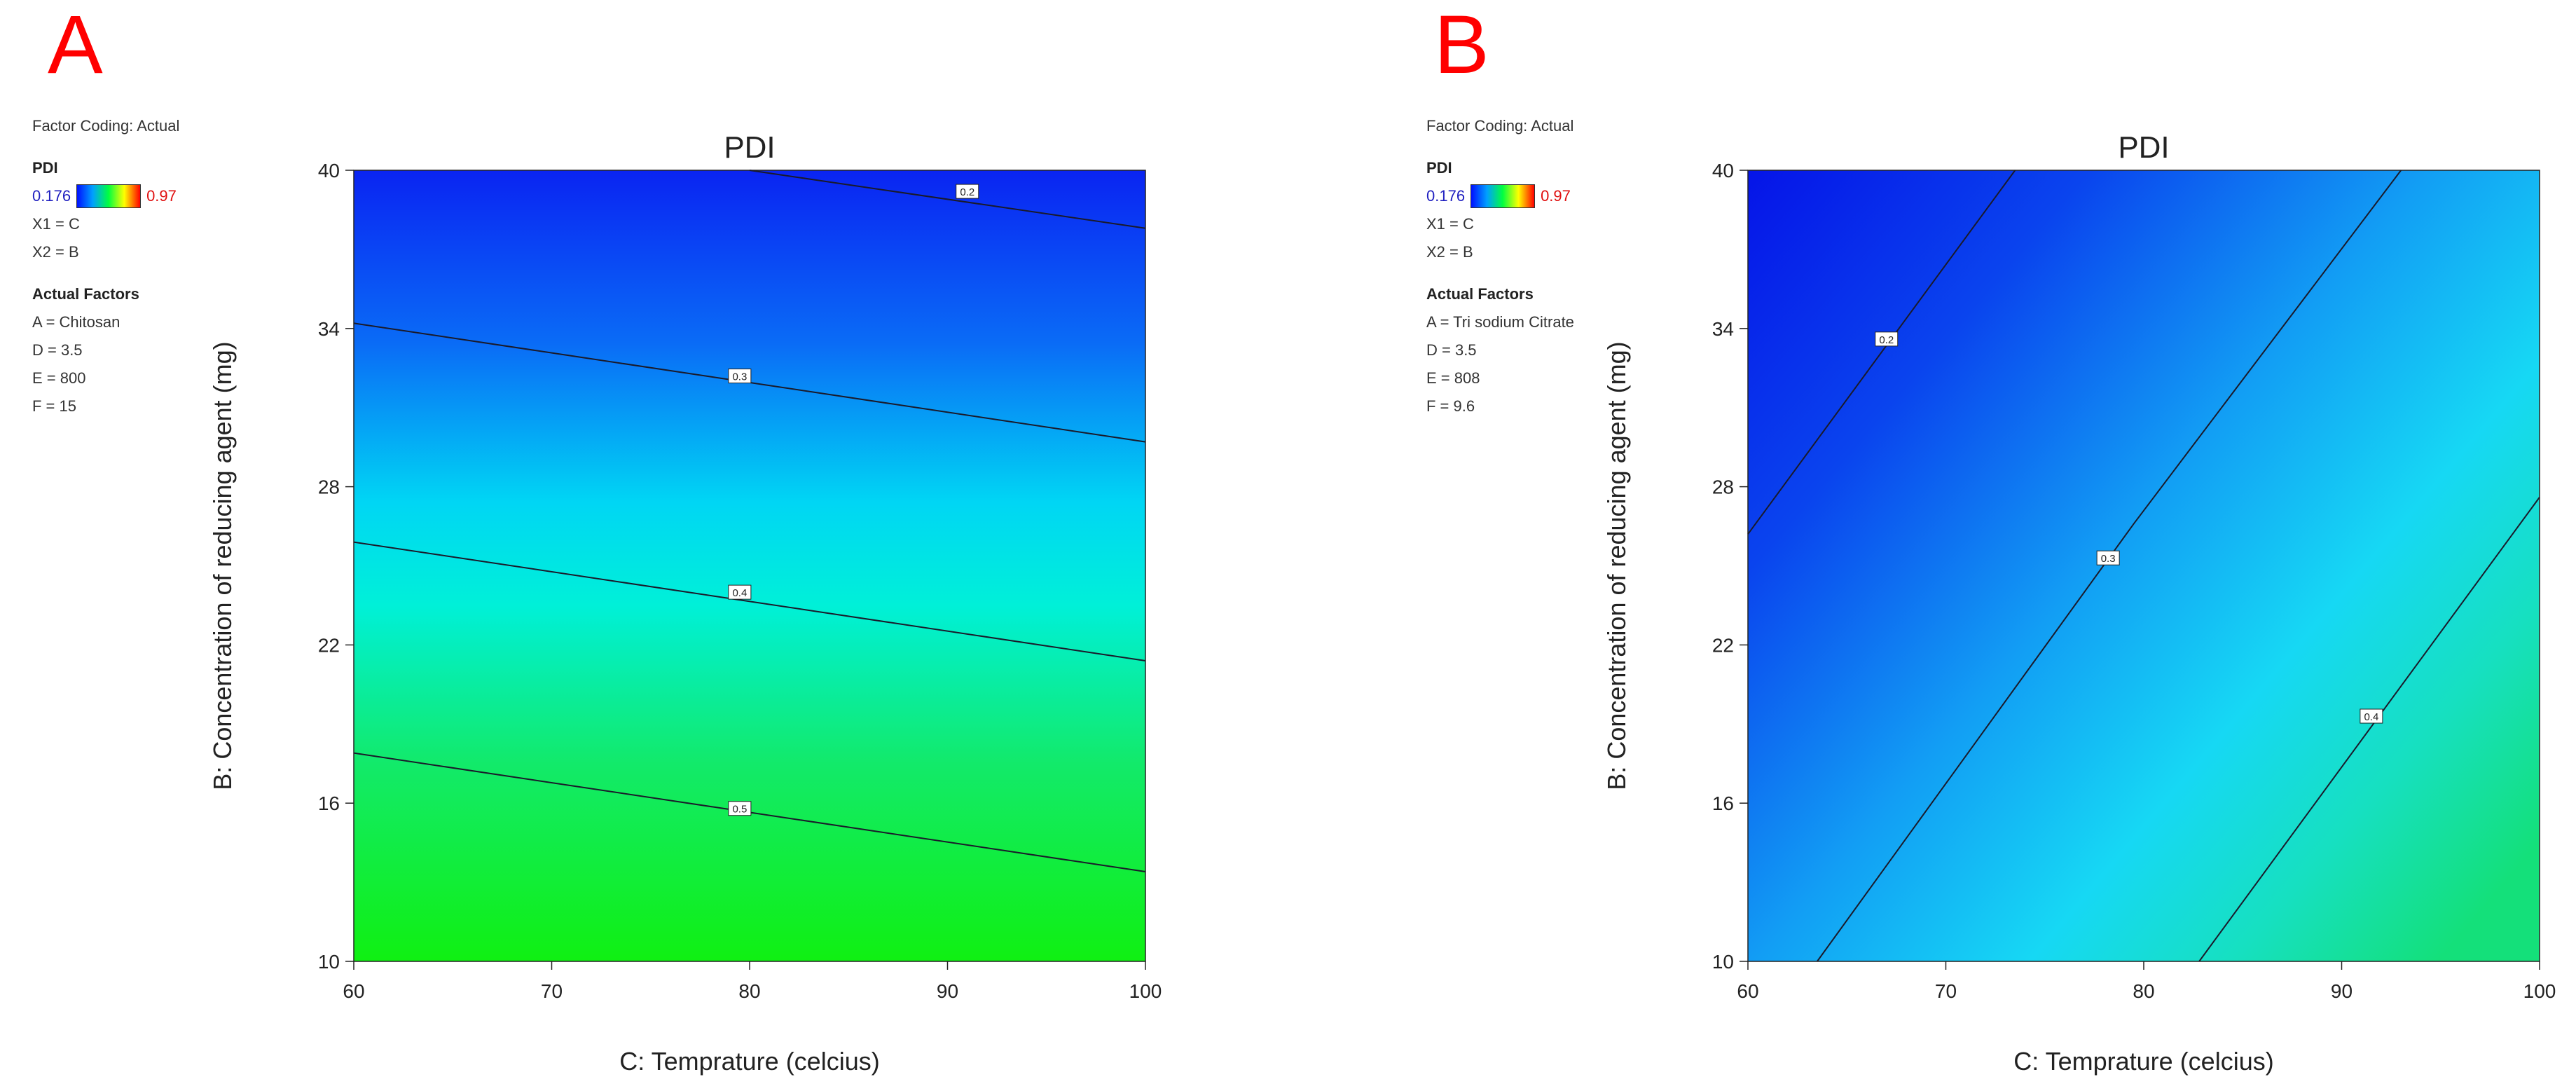 The width and height of the screenshot is (2576, 1091). I want to click on panel-letter: B, so click(1461, 45).